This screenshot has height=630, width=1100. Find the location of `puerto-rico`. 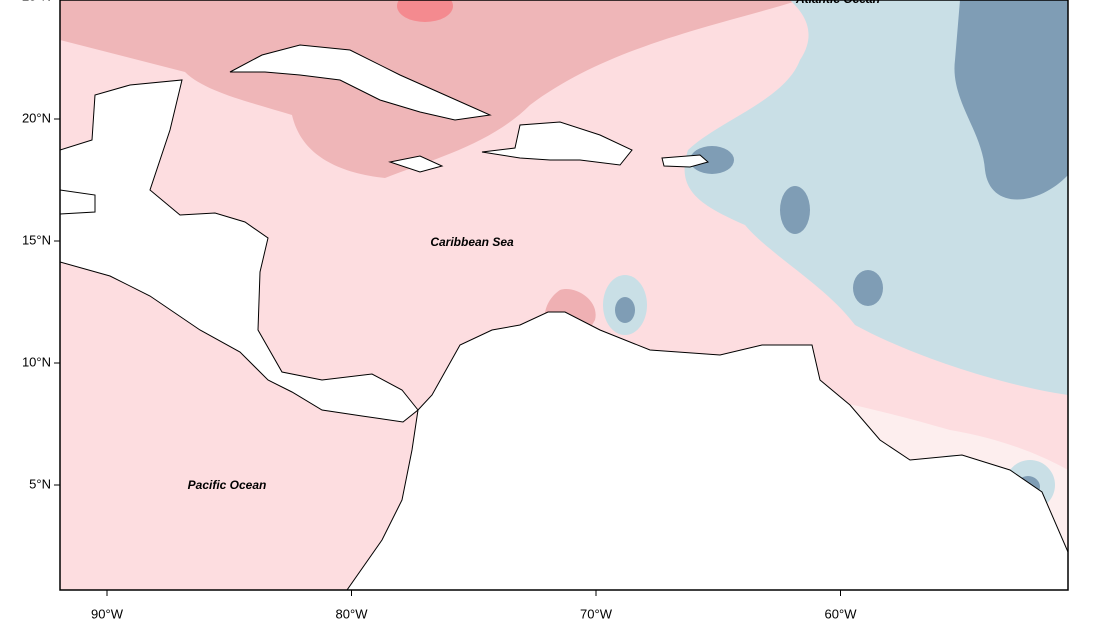

puerto-rico is located at coordinates (685, 161).